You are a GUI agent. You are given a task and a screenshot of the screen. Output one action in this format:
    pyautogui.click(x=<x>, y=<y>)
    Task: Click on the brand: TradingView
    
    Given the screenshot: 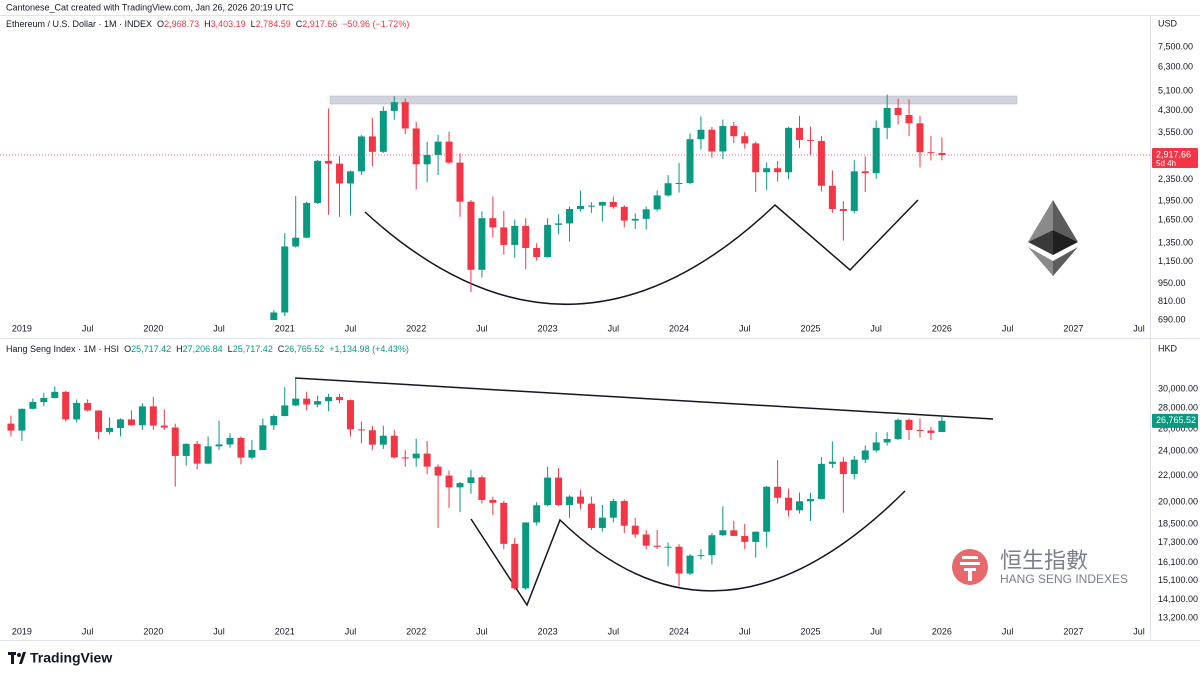 What is the action you would take?
    pyautogui.click(x=71, y=658)
    